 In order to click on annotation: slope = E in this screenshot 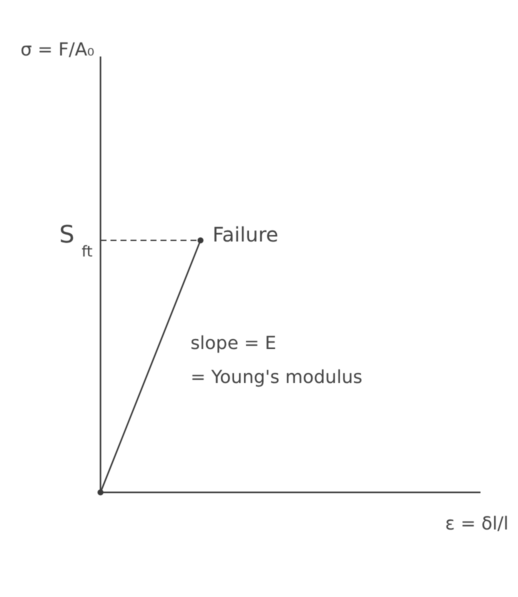, I will do `click(233, 343)`.